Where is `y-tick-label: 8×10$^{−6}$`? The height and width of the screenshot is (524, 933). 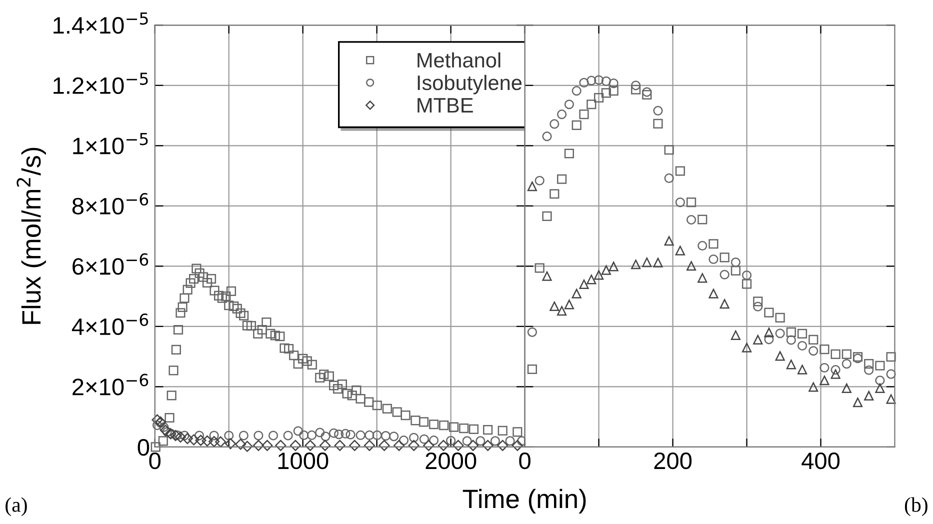 y-tick-label: 8×10$^{−6}$ is located at coordinates (110, 204).